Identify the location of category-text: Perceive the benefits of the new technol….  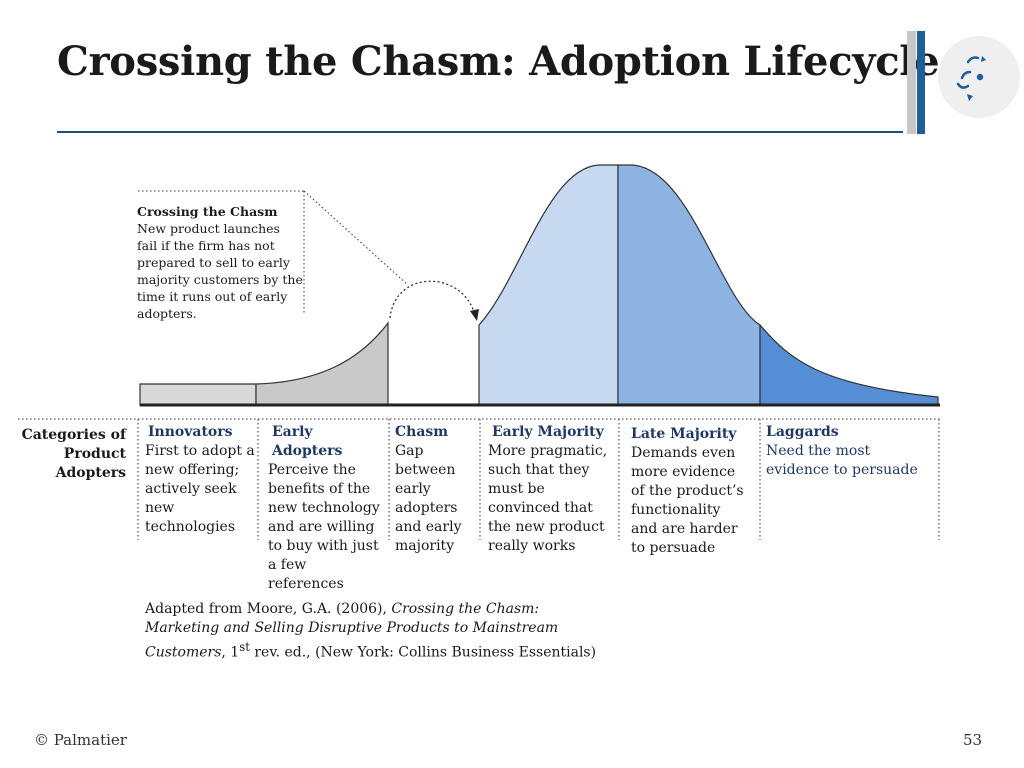
(324, 527).